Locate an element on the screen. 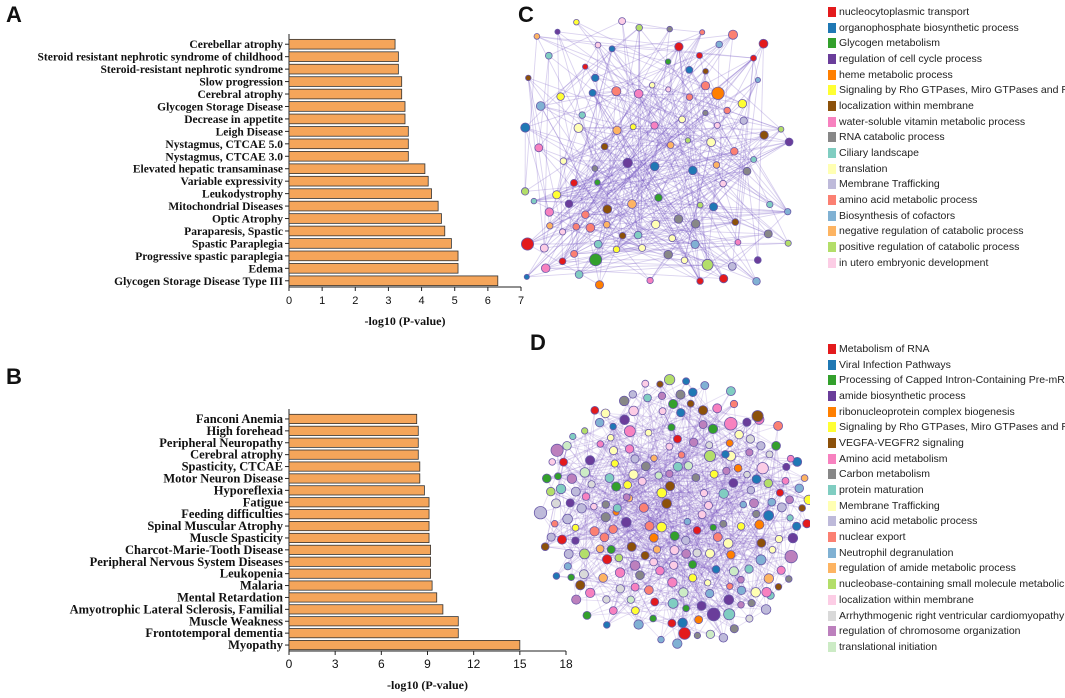 Image resolution: width=1065 pixels, height=698 pixels. chart-a-category-label: Spastic Paraplegia is located at coordinates (237, 244).